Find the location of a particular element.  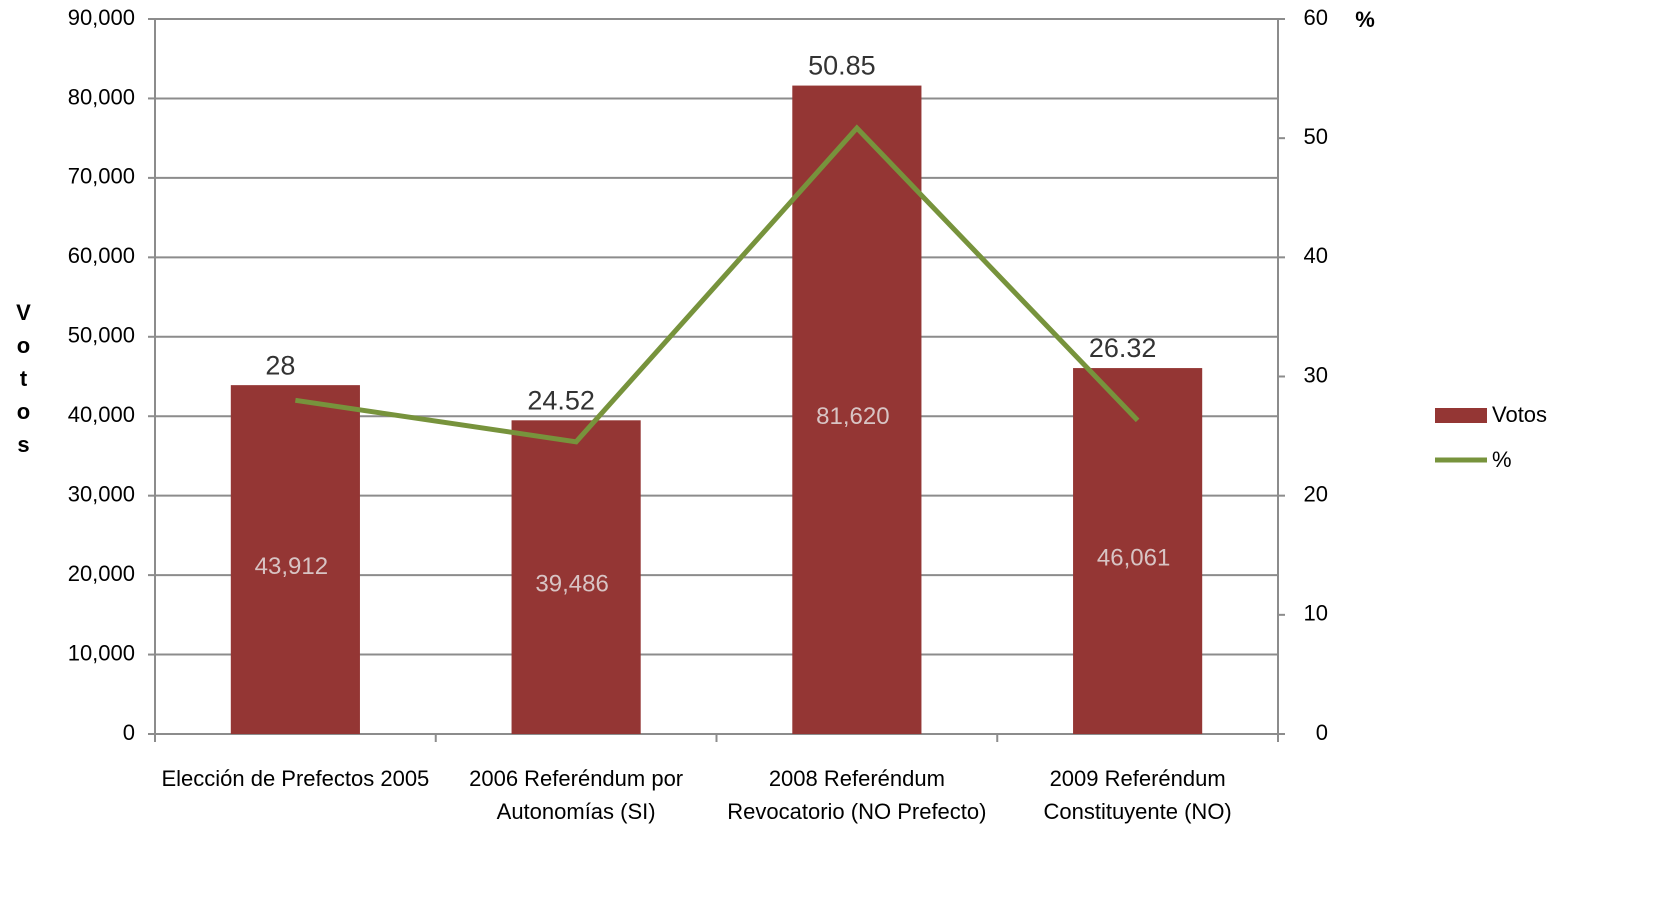

y2-tick-label: 10 is located at coordinates (1316, 613).